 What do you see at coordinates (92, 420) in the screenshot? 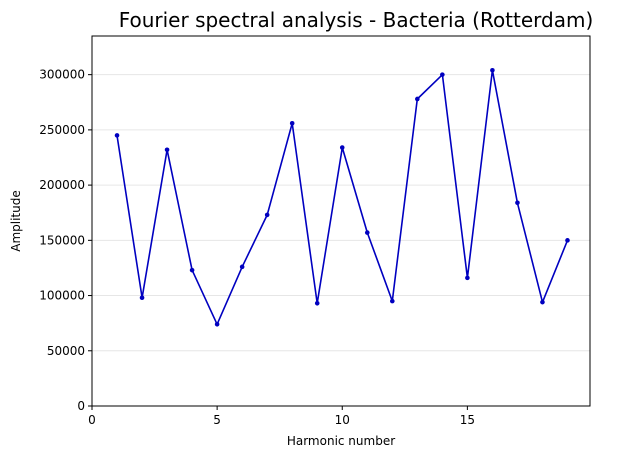
I see `x-tick-label: 0` at bounding box center [92, 420].